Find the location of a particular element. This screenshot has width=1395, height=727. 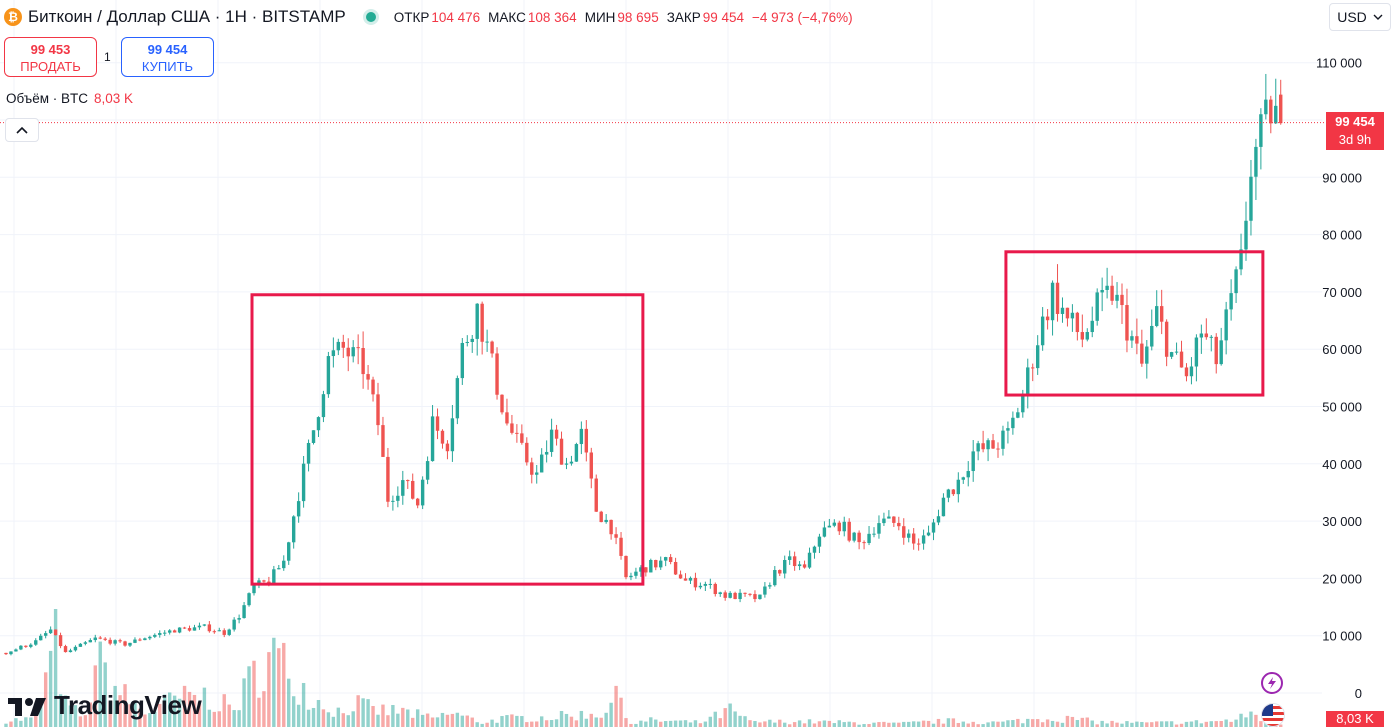

y-tick-label: 50 000 is located at coordinates (1342, 407).